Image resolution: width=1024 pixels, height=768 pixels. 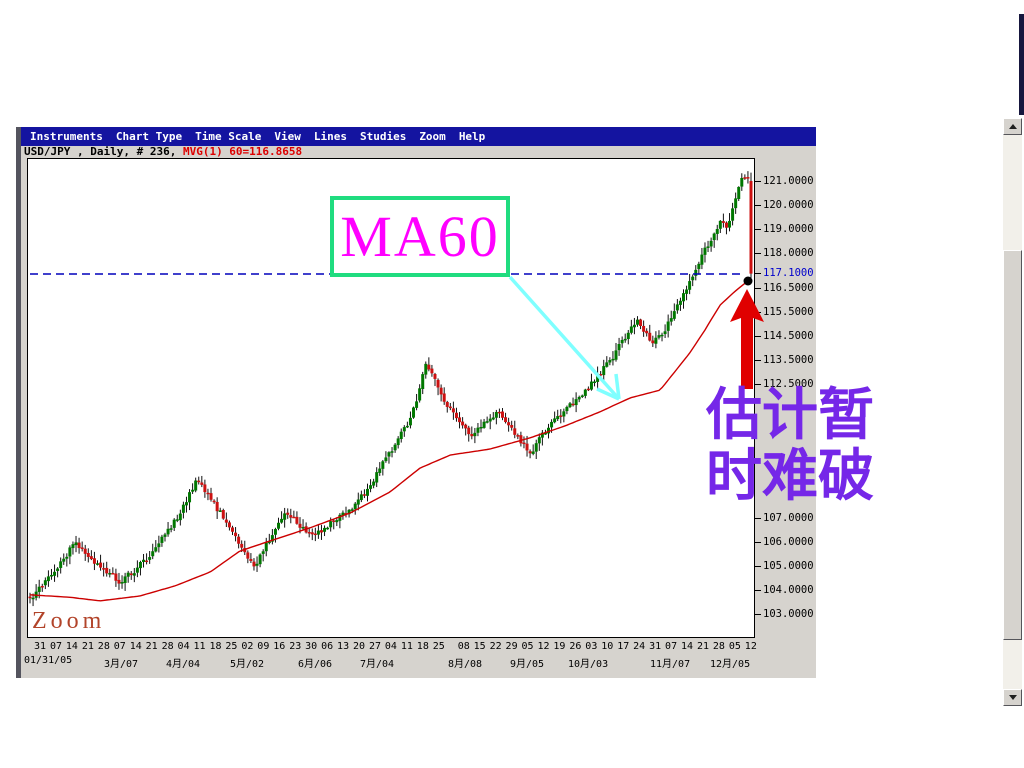 I want to click on price-axis-label: 106.0000, so click(x=788, y=542).